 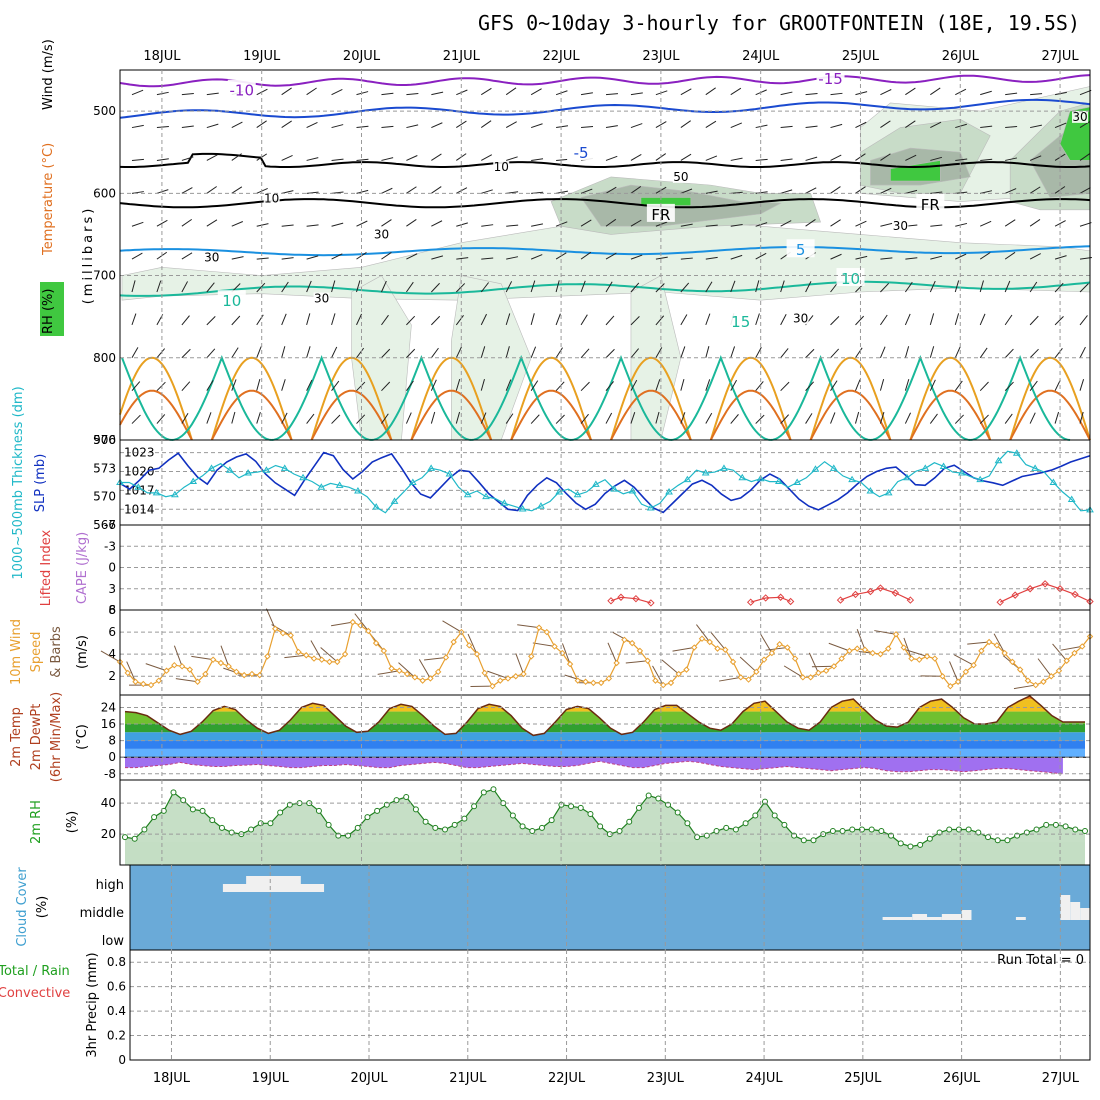 I want to click on rh-legend-swatch, so click(x=52, y=309).